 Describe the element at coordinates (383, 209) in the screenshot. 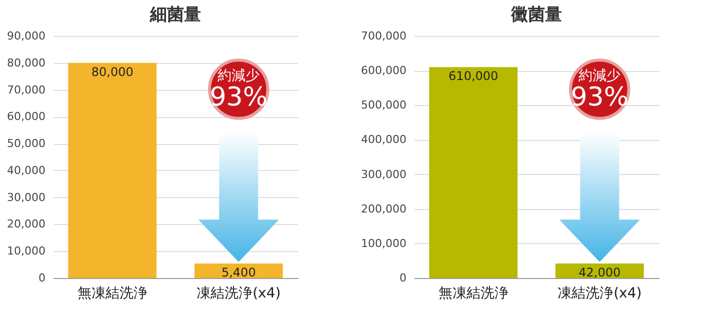

I see `y-tick-label: 200,000` at that location.